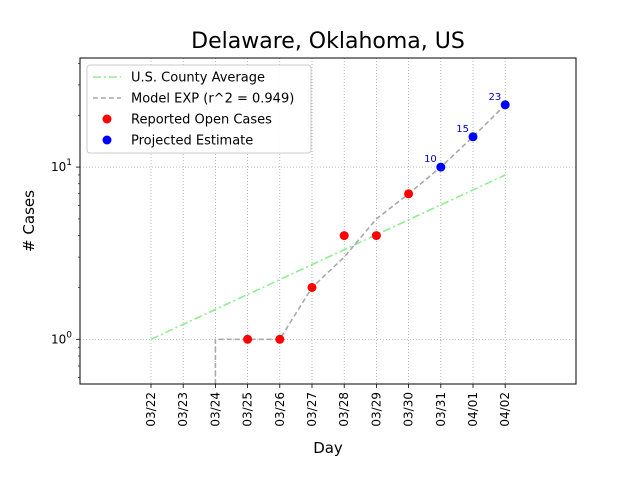  What do you see at coordinates (280, 409) in the screenshot?
I see `x-tick-label: 03/26` at bounding box center [280, 409].